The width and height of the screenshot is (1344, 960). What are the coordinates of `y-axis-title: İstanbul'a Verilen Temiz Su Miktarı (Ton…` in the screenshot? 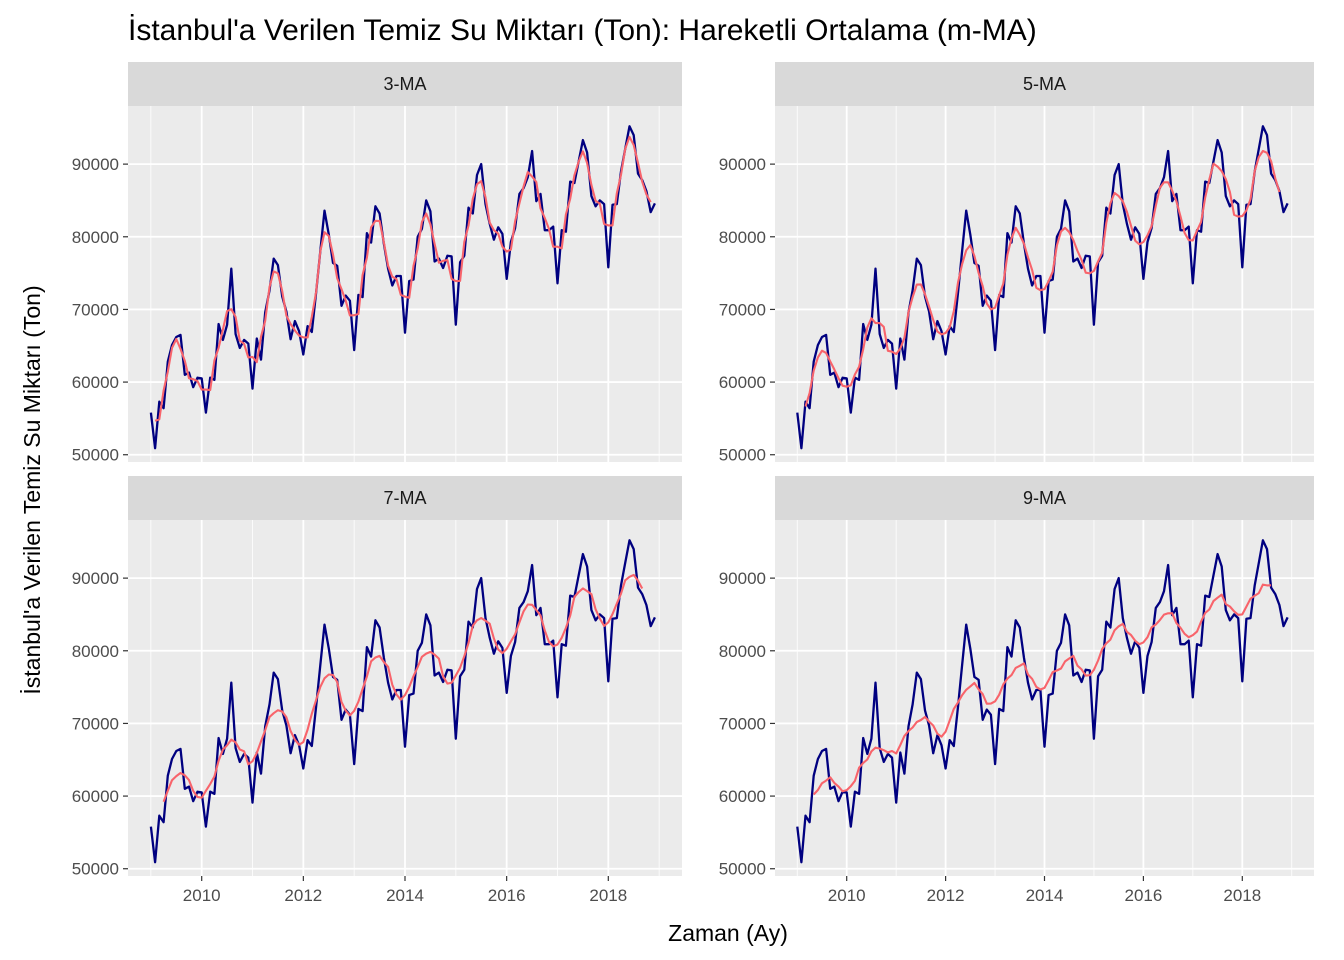 It's located at (32, 489).